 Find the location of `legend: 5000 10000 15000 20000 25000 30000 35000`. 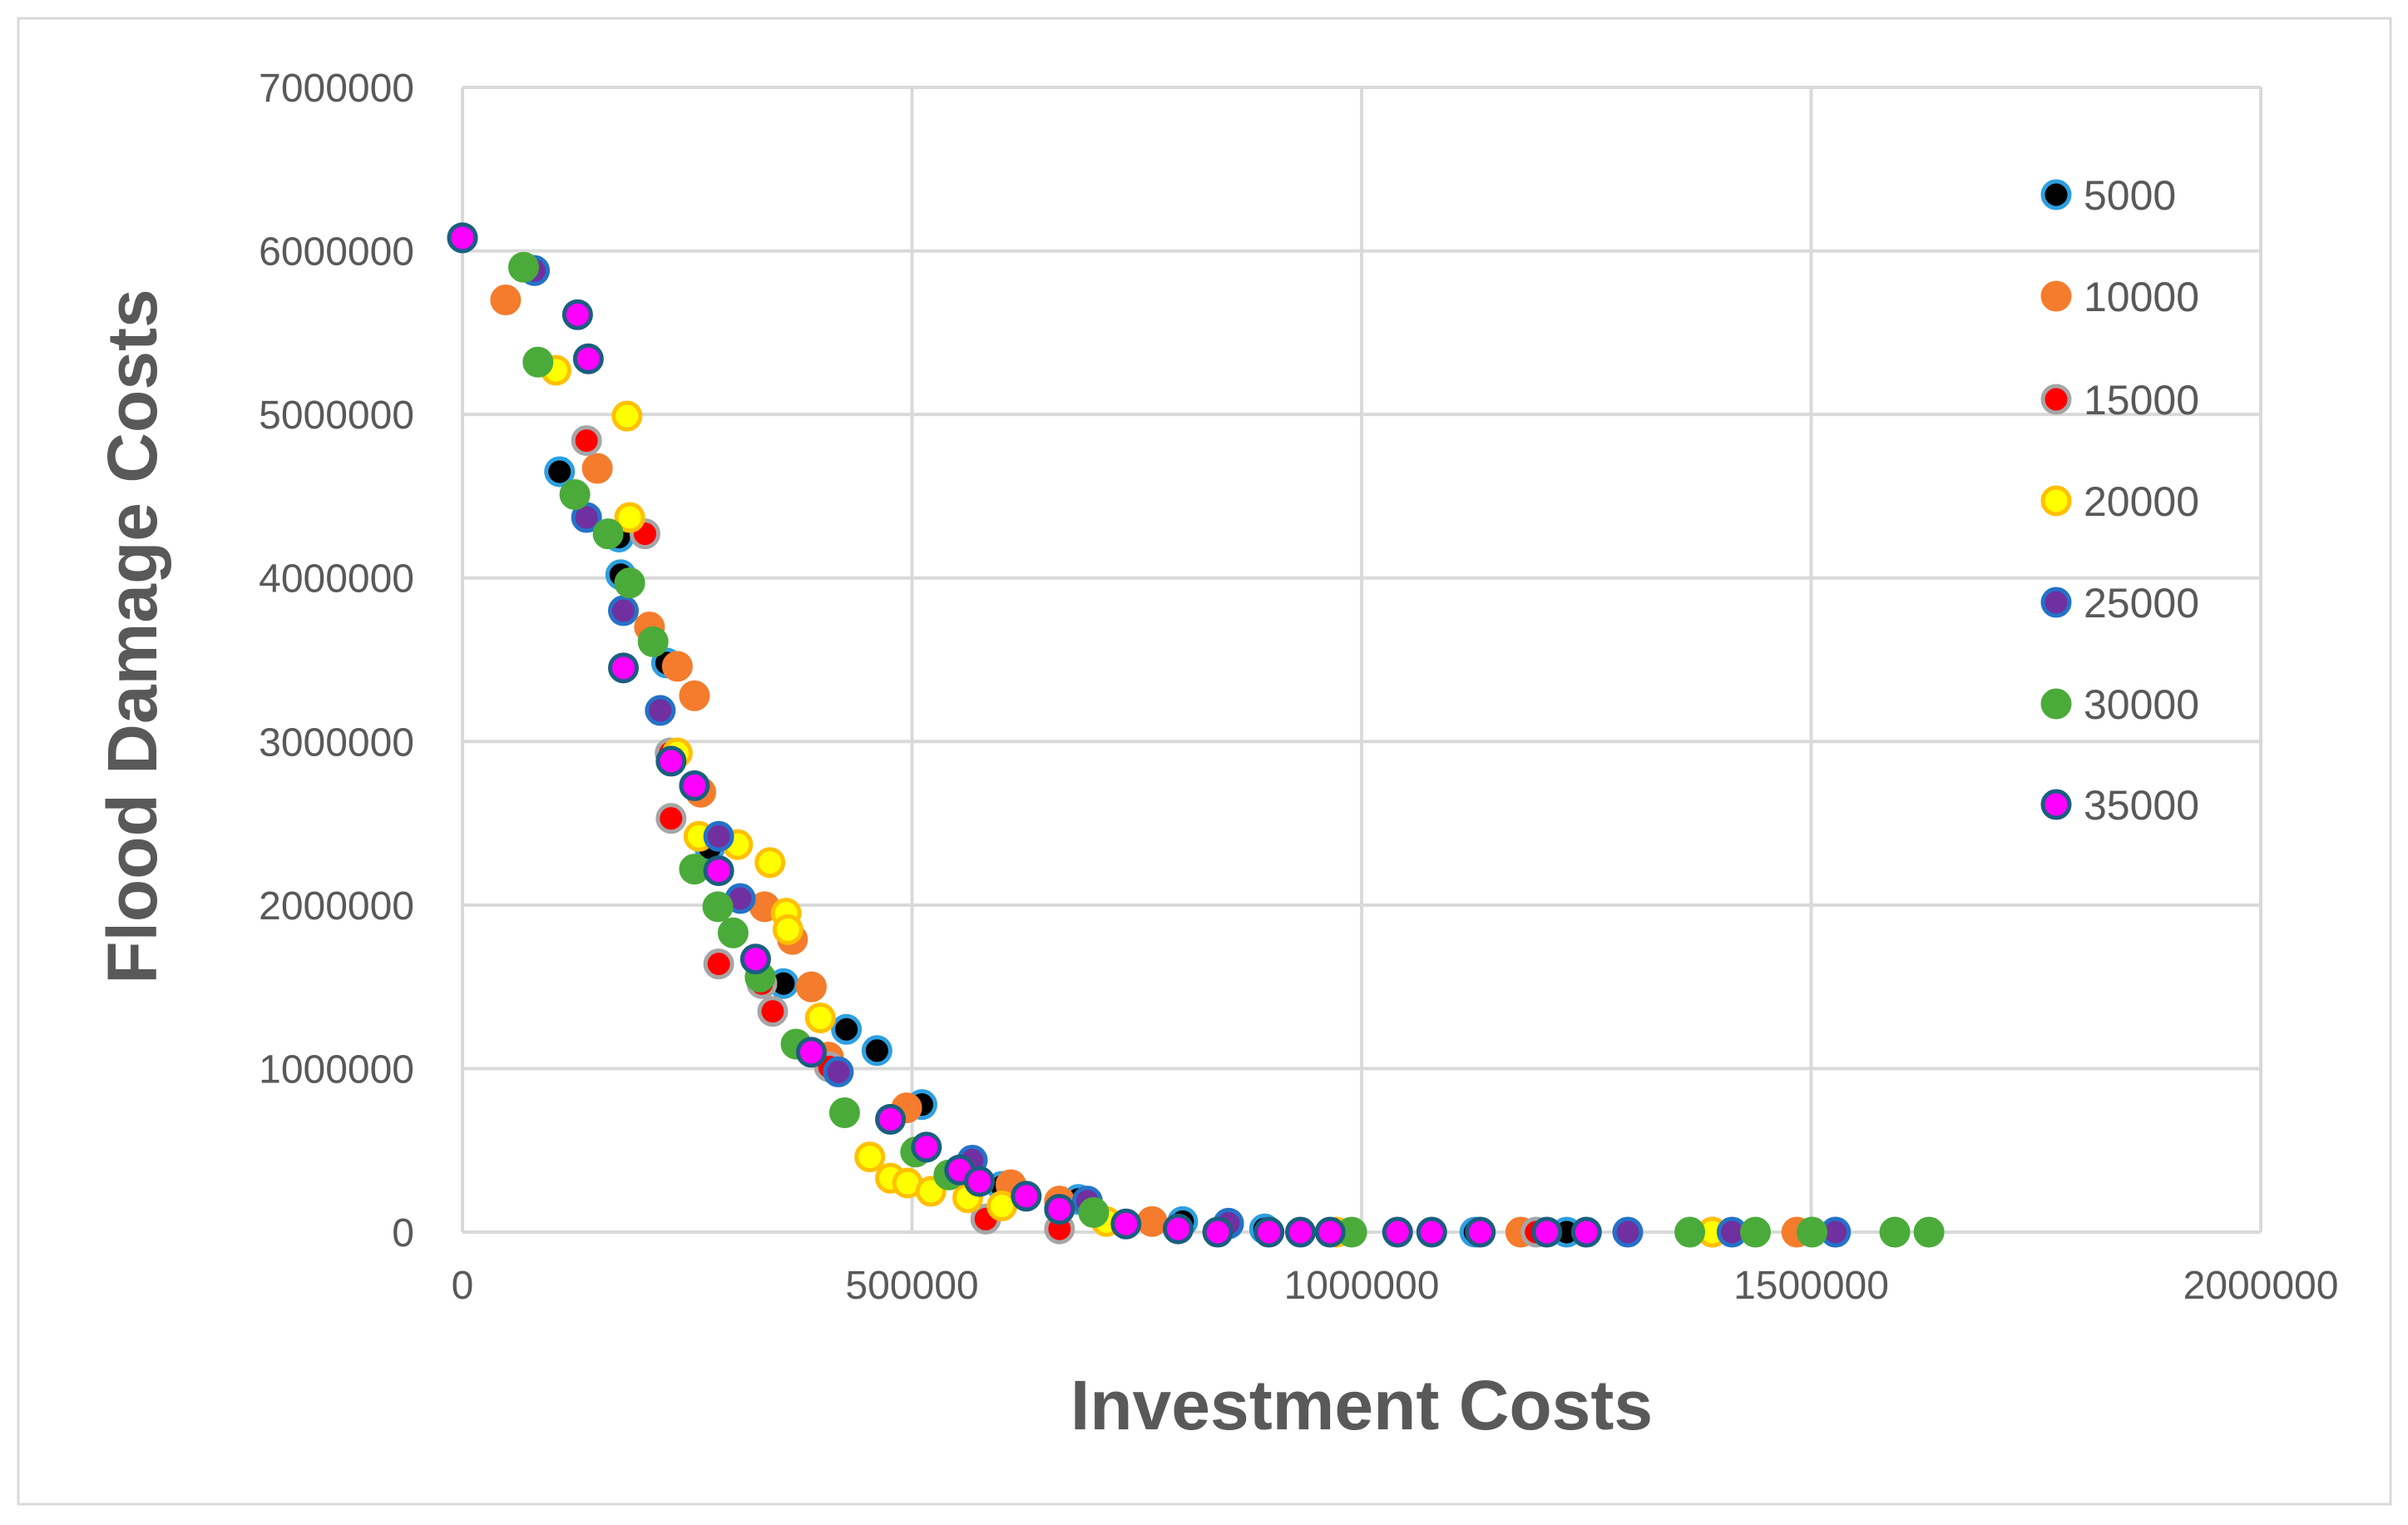

legend: 5000 10000 15000 20000 25000 30000 35000 is located at coordinates (2119, 500).